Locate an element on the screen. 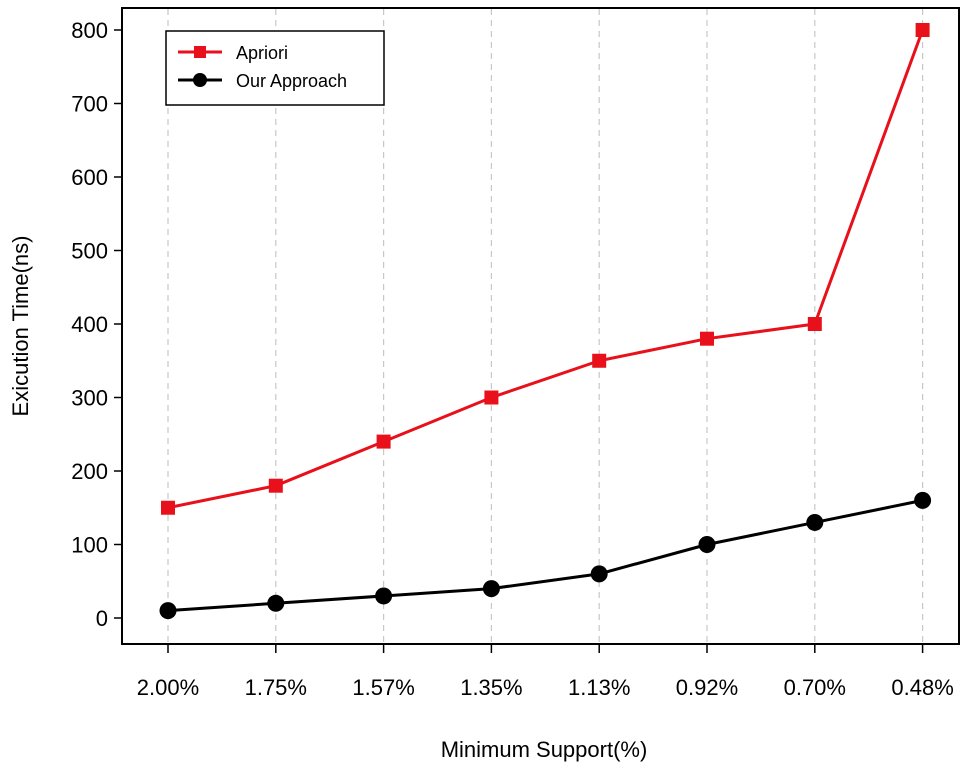 Image resolution: width=967 pixels, height=768 pixels. y-axis-title: Exicution Time(ns) is located at coordinates (20, 326).